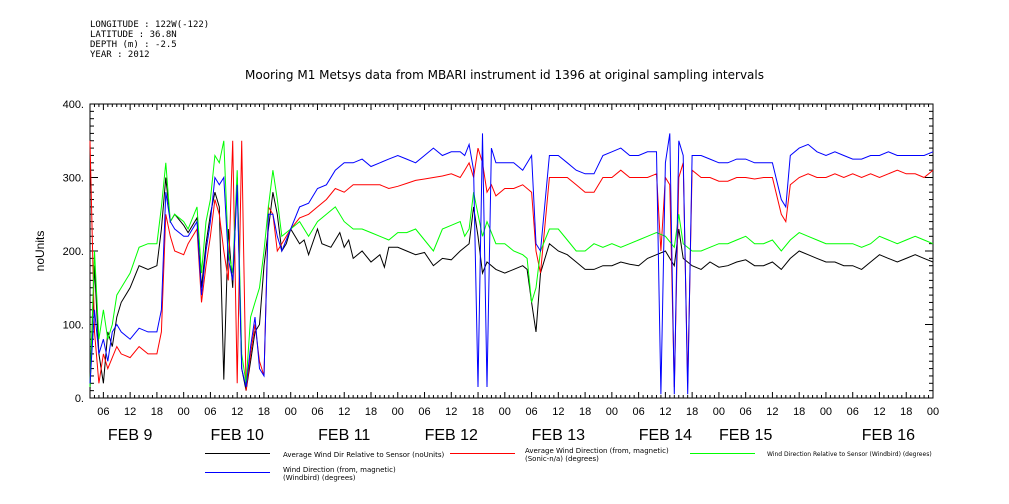  What do you see at coordinates (79, 399) in the screenshot?
I see `y-tick-label: 0.` at bounding box center [79, 399].